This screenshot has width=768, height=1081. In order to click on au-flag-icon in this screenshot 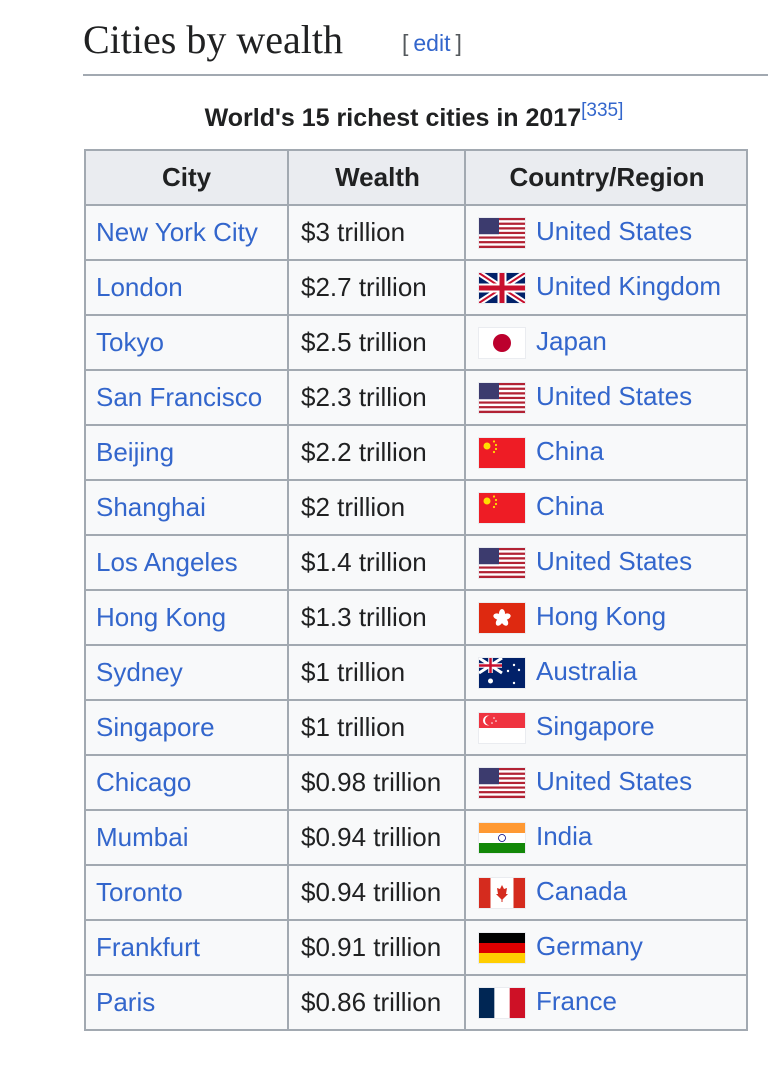, I will do `click(502, 673)`.